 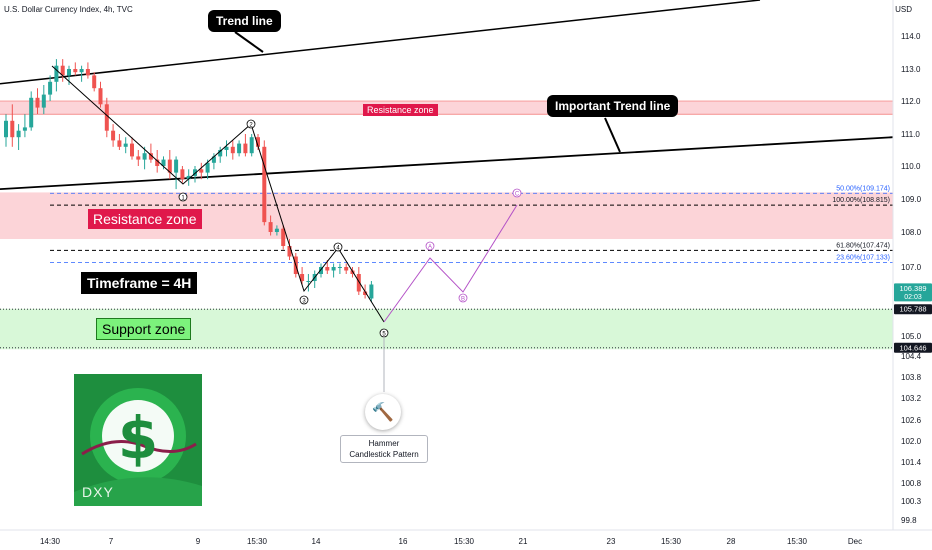 I want to click on support-zone-label: Support zone, so click(x=144, y=329).